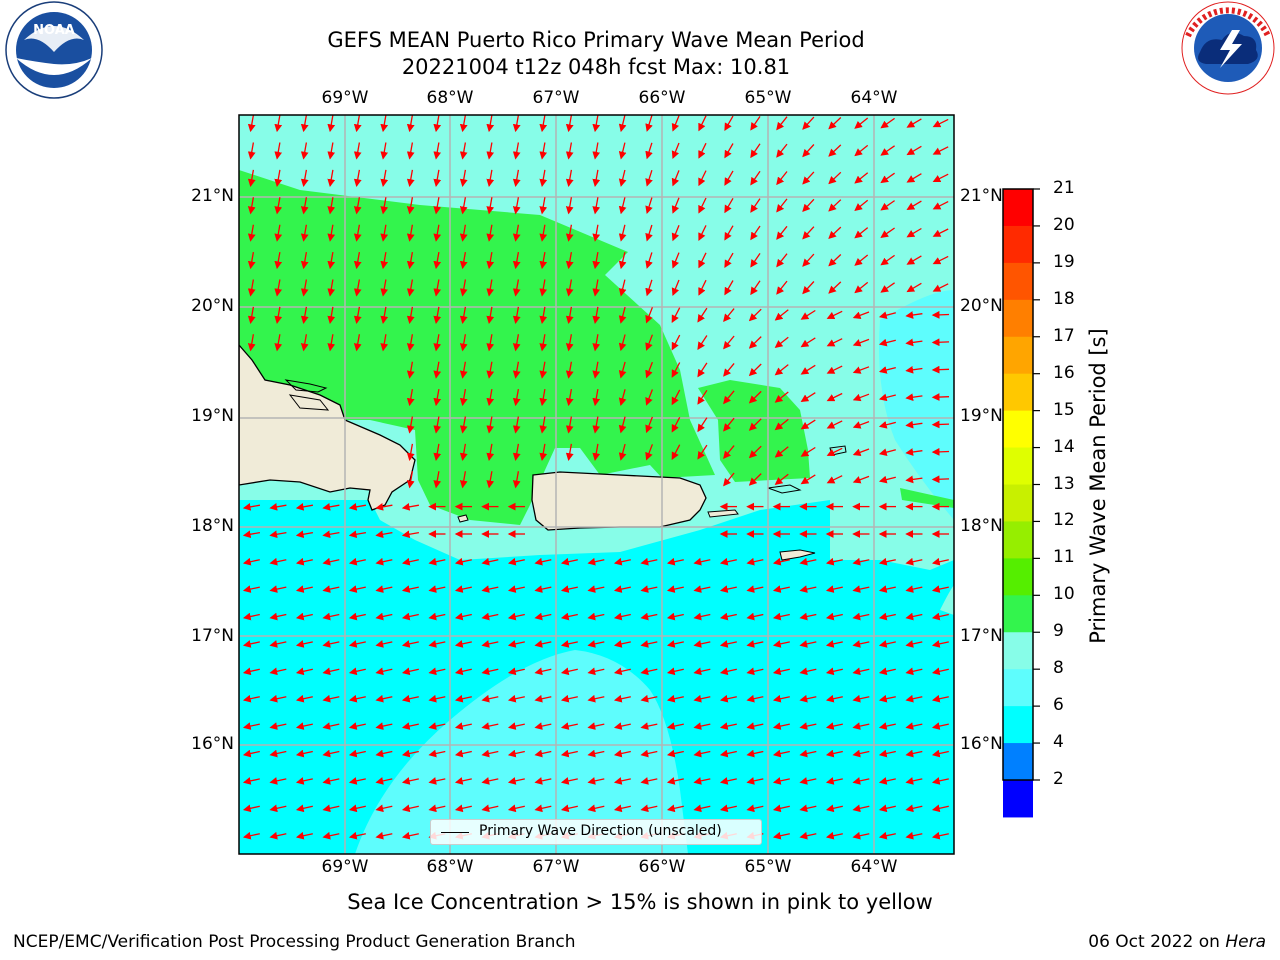 This screenshot has height=960, width=1280. Describe the element at coordinates (1064, 298) in the screenshot. I see `colorbar-tick-label: 18` at that location.